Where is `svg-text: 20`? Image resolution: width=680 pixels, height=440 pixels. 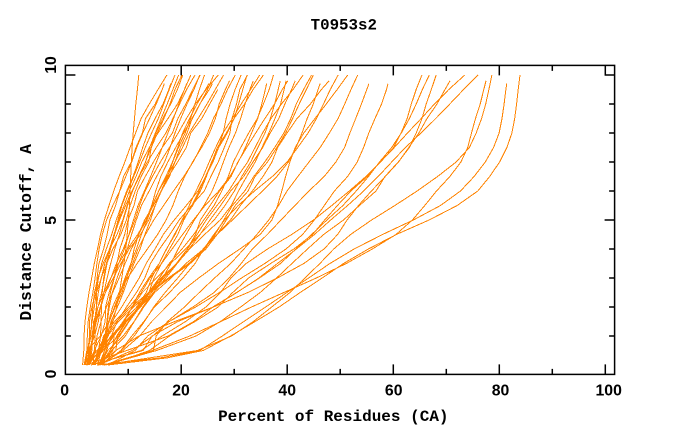 svg-text: 20 is located at coordinates (181, 390).